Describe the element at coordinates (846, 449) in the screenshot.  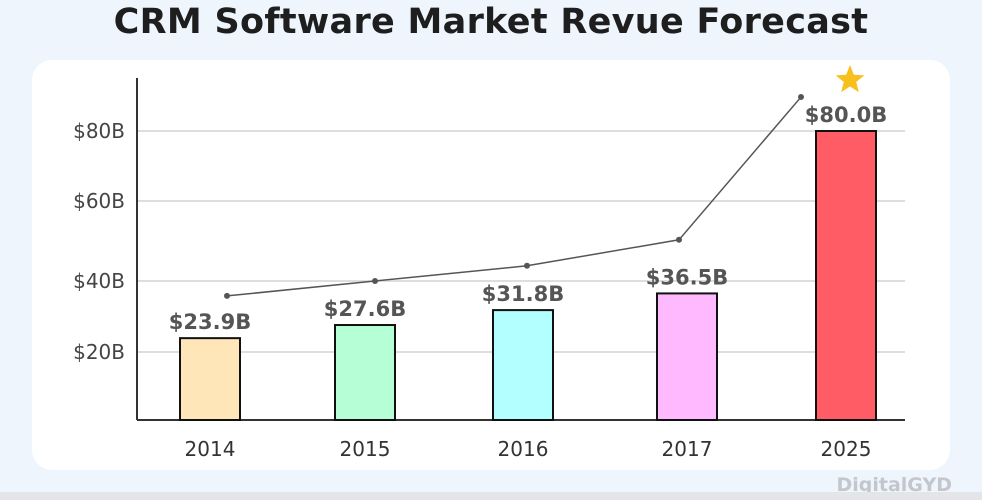
I see `x-tick-label: 2025` at that location.